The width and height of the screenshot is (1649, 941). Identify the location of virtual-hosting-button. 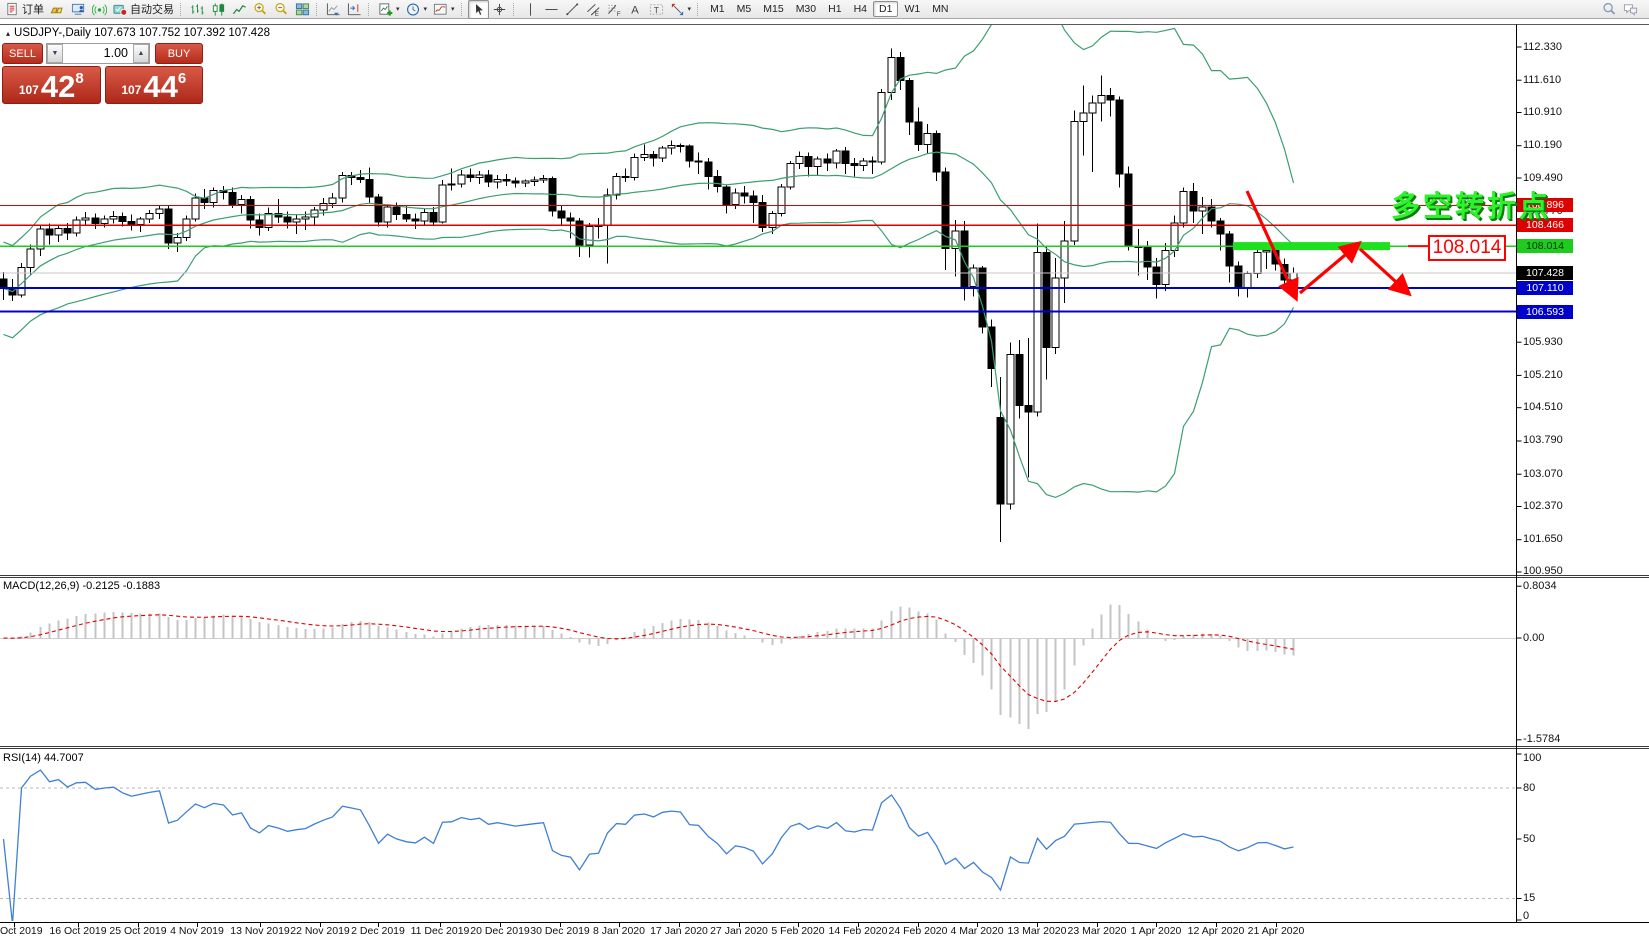
(78, 9).